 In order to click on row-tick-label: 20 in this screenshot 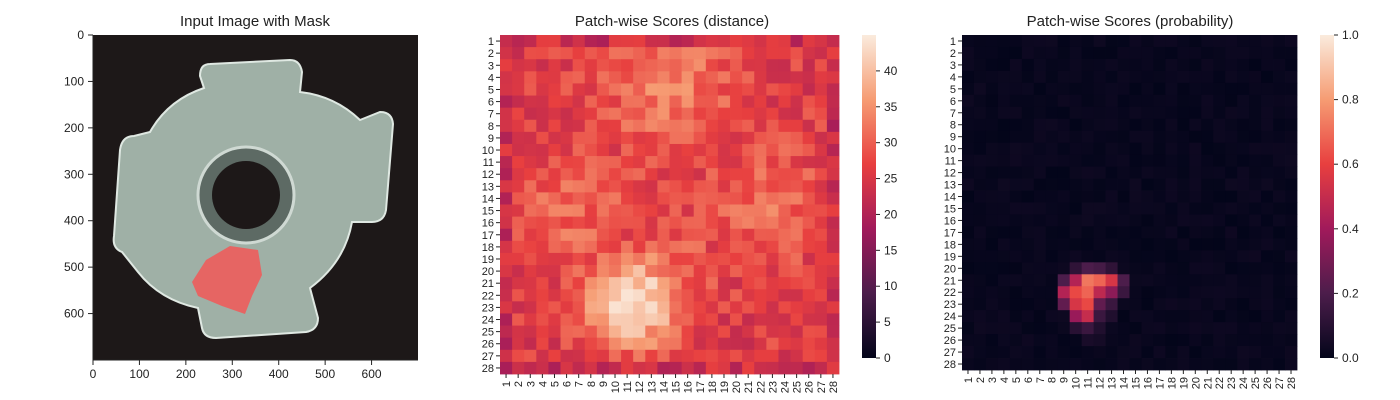, I will do `click(950, 269)`.